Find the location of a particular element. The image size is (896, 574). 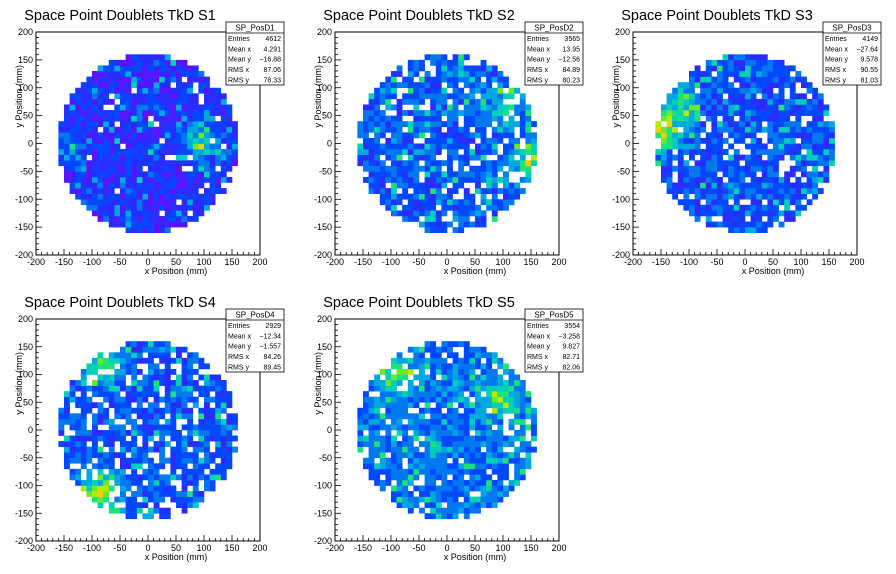

stats-value: 2929 is located at coordinates (273, 326).